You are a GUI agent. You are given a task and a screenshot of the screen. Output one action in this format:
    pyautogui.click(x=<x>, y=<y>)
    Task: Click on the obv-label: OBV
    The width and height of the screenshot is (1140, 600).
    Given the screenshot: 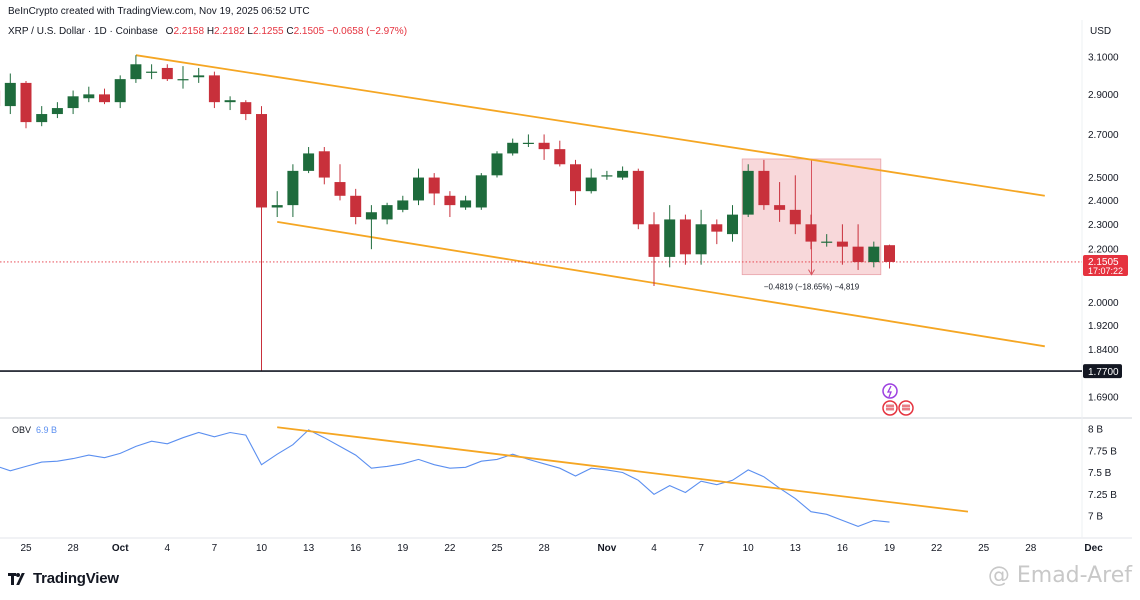 What is the action you would take?
    pyautogui.click(x=21, y=430)
    